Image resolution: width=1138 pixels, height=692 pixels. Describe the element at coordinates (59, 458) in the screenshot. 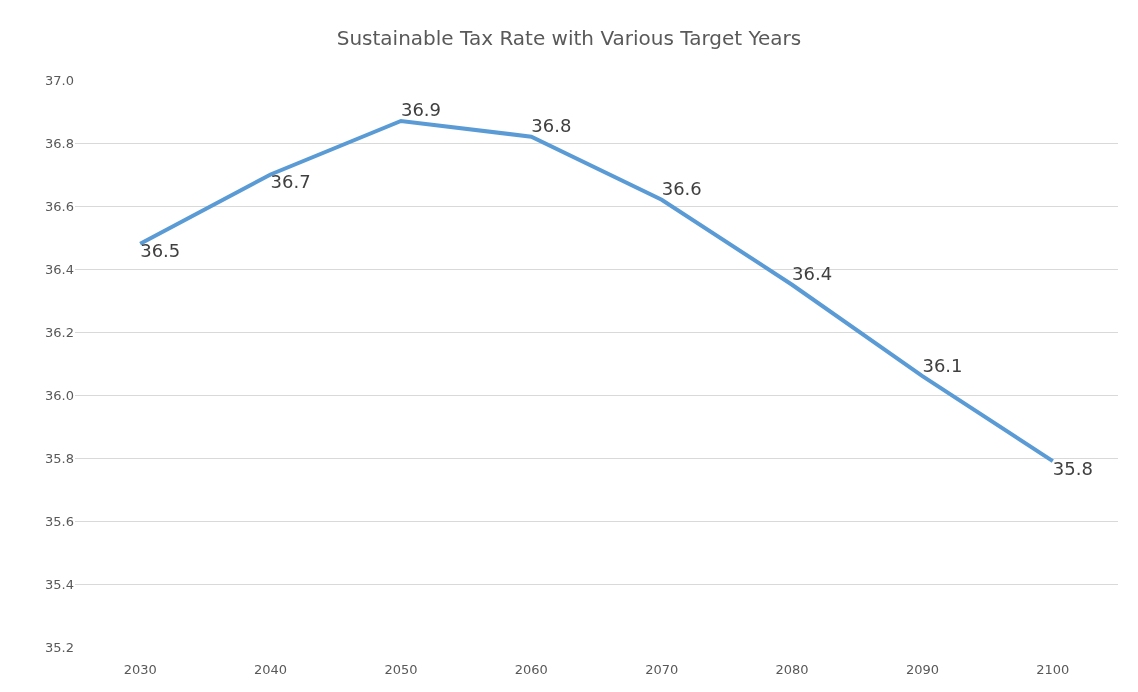

I see `y-tick-label: 35.8` at that location.